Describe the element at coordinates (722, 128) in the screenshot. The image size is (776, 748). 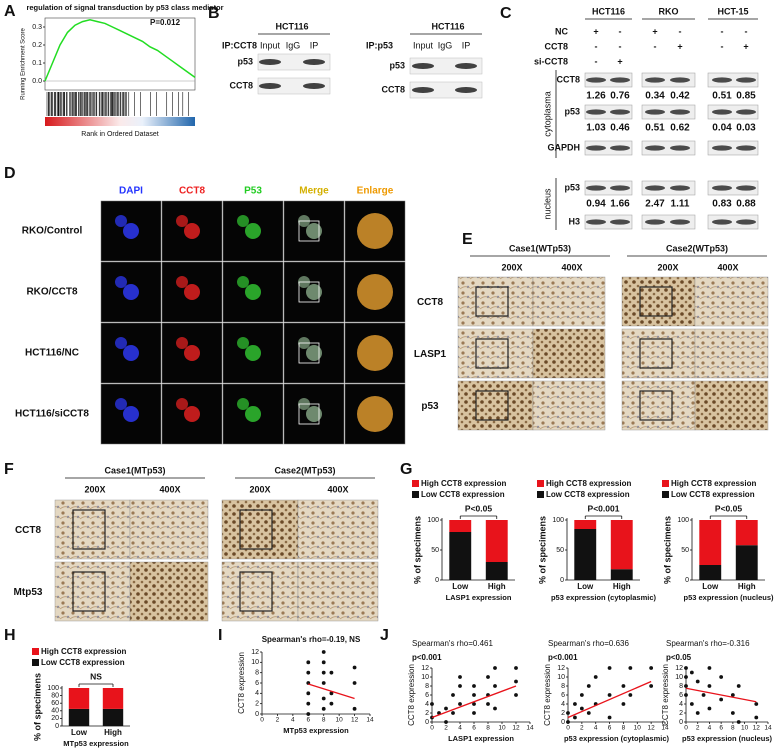
I see `quantification: 0.04` at that location.